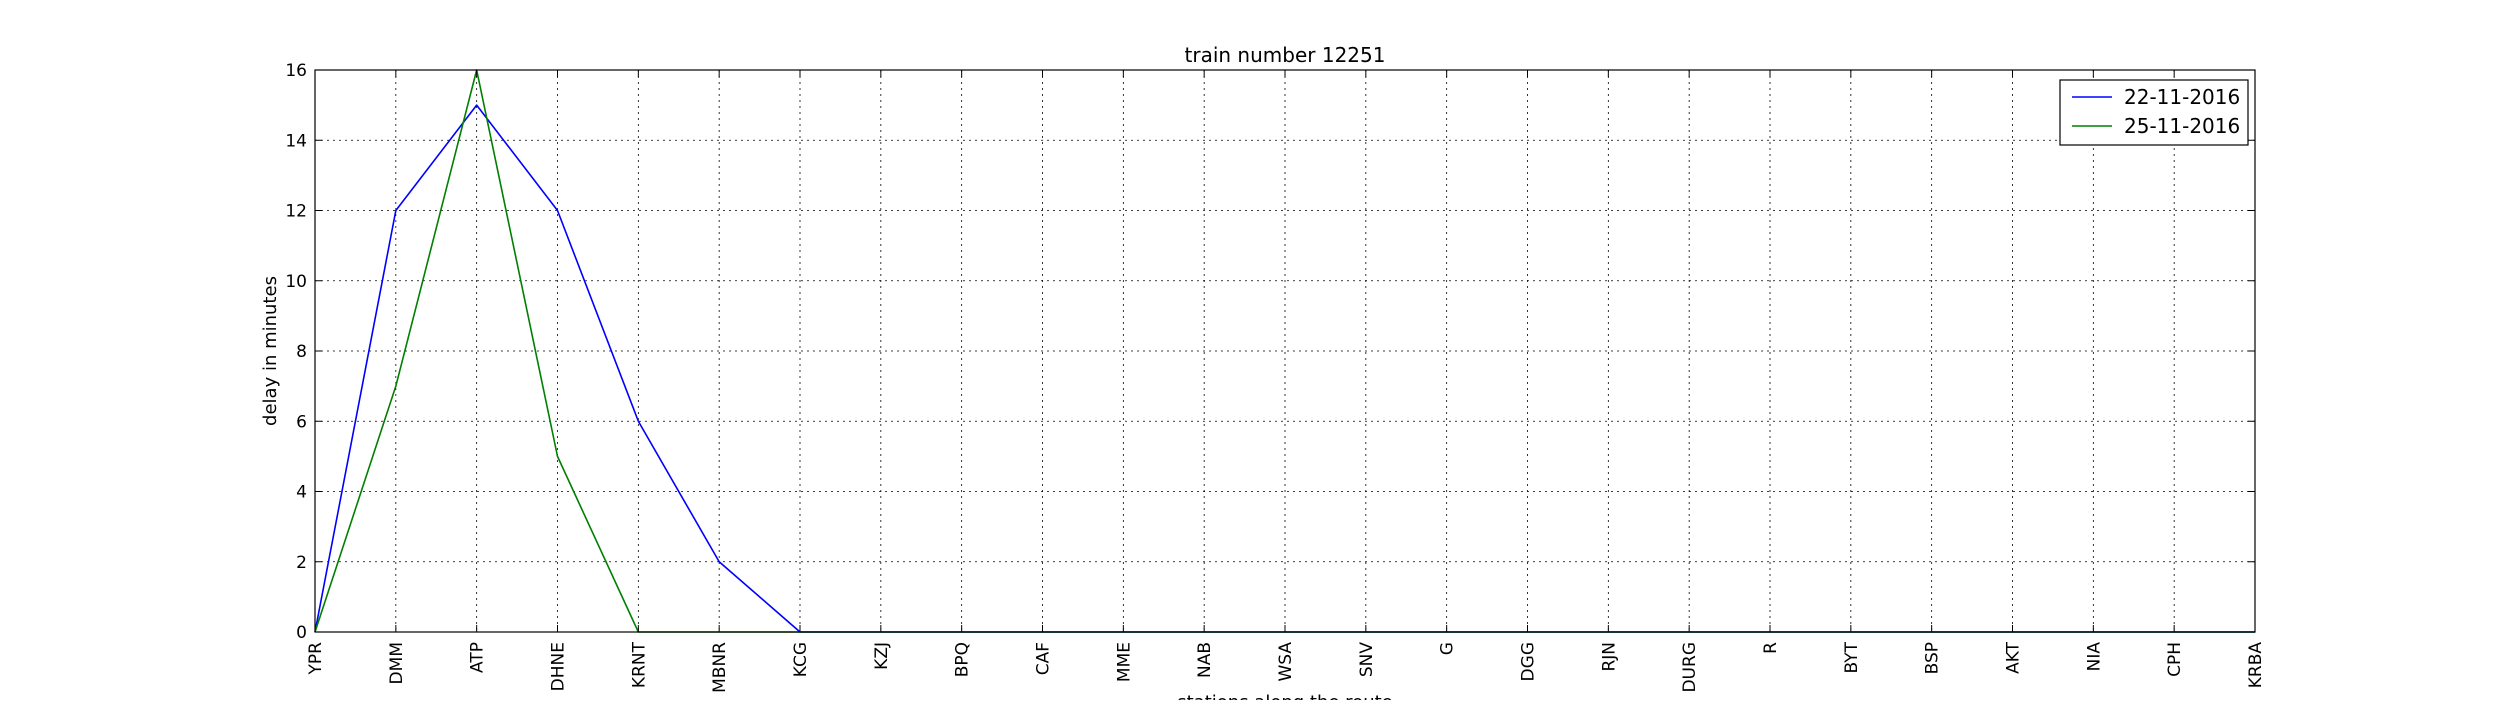 This screenshot has width=2500, height=704. I want to click on x-tick-label: RJN, so click(1609, 657).